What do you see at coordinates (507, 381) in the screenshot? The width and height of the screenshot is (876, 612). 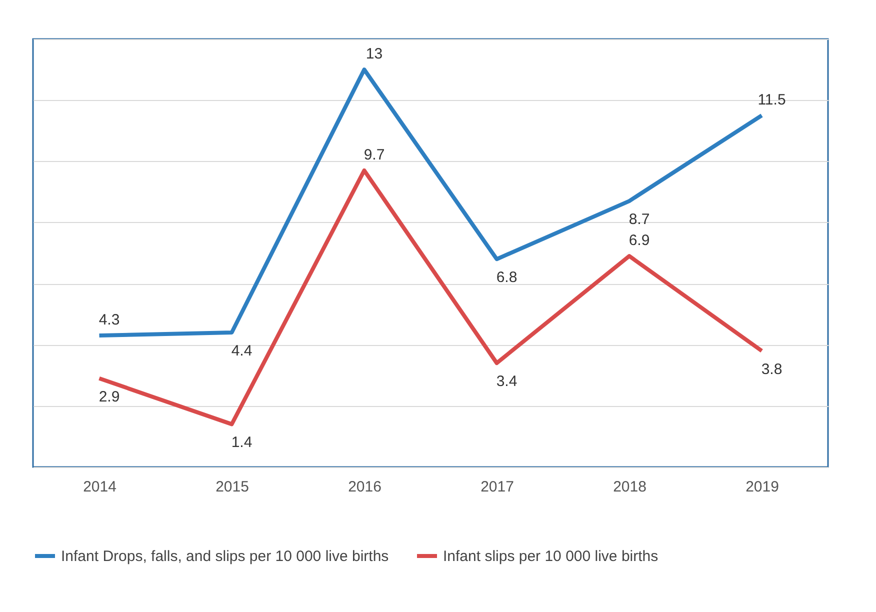 I see `data-label: 3.4` at bounding box center [507, 381].